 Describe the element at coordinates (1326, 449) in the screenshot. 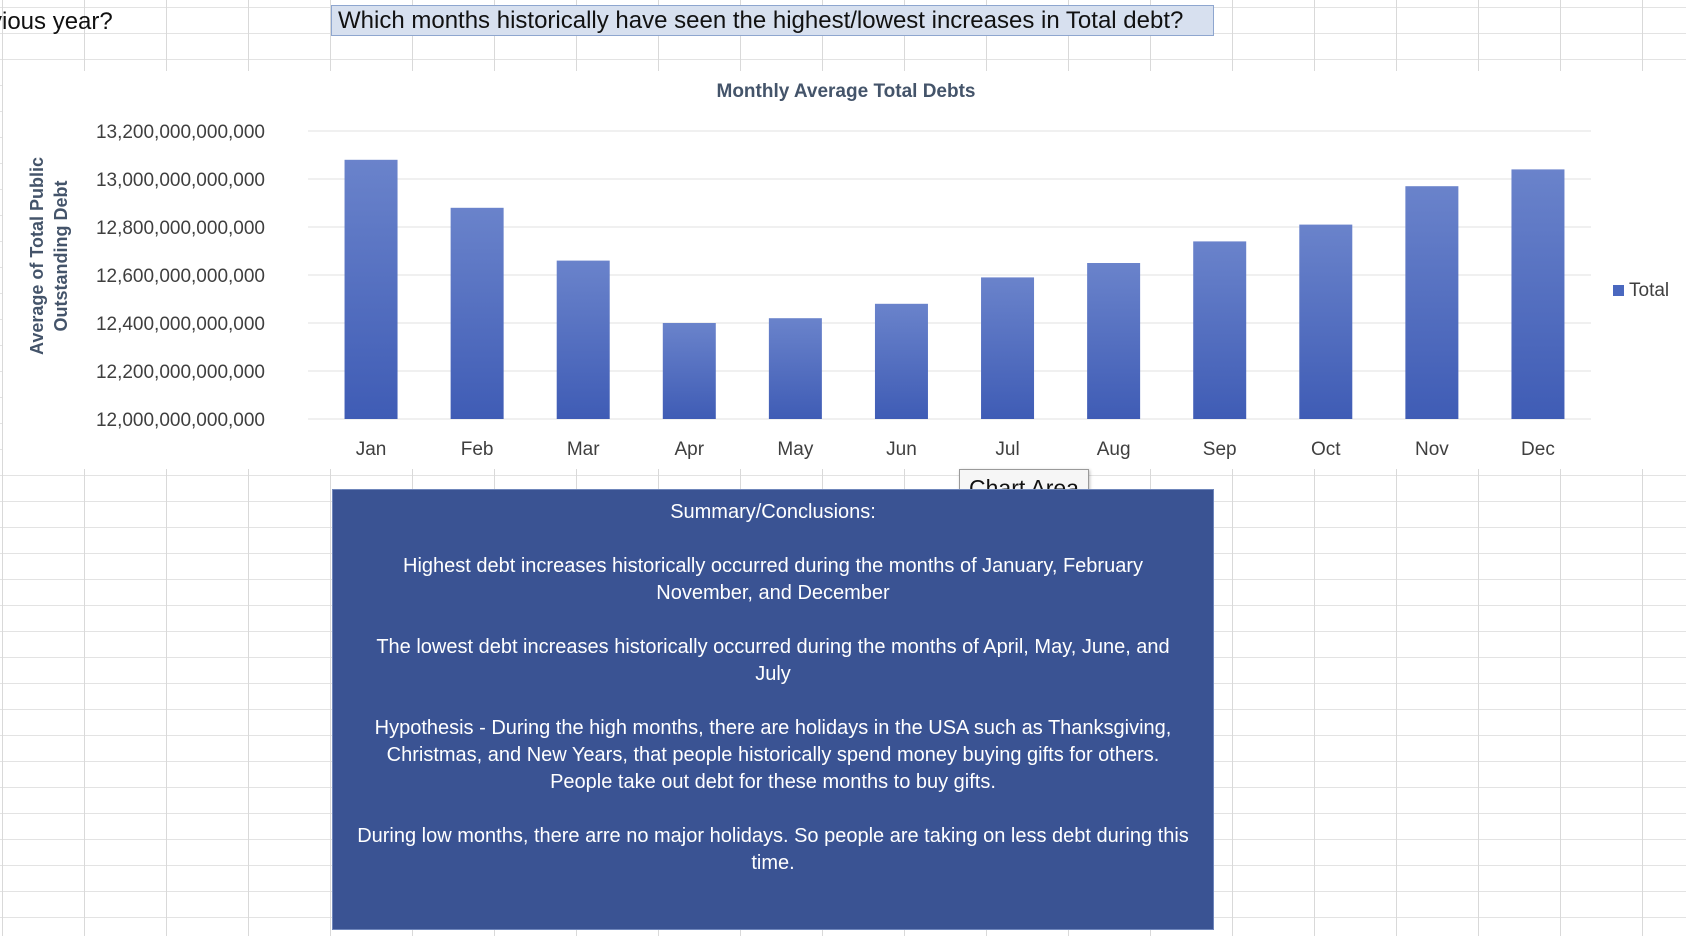

I see `x-tick-label: Oct` at that location.